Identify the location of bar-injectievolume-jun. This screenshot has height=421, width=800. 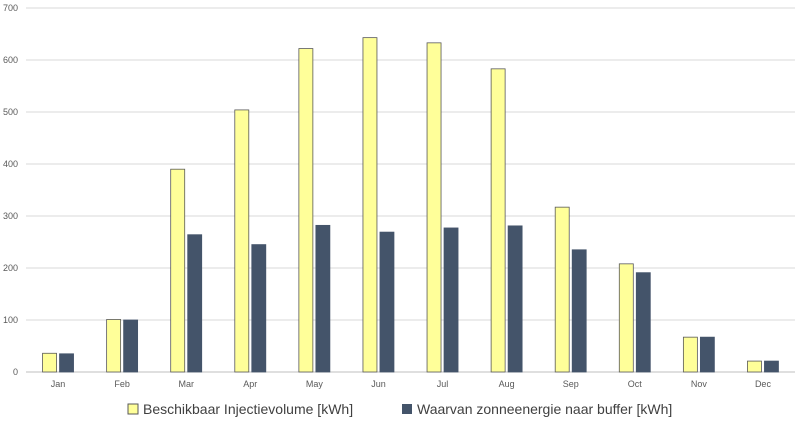
(370, 205).